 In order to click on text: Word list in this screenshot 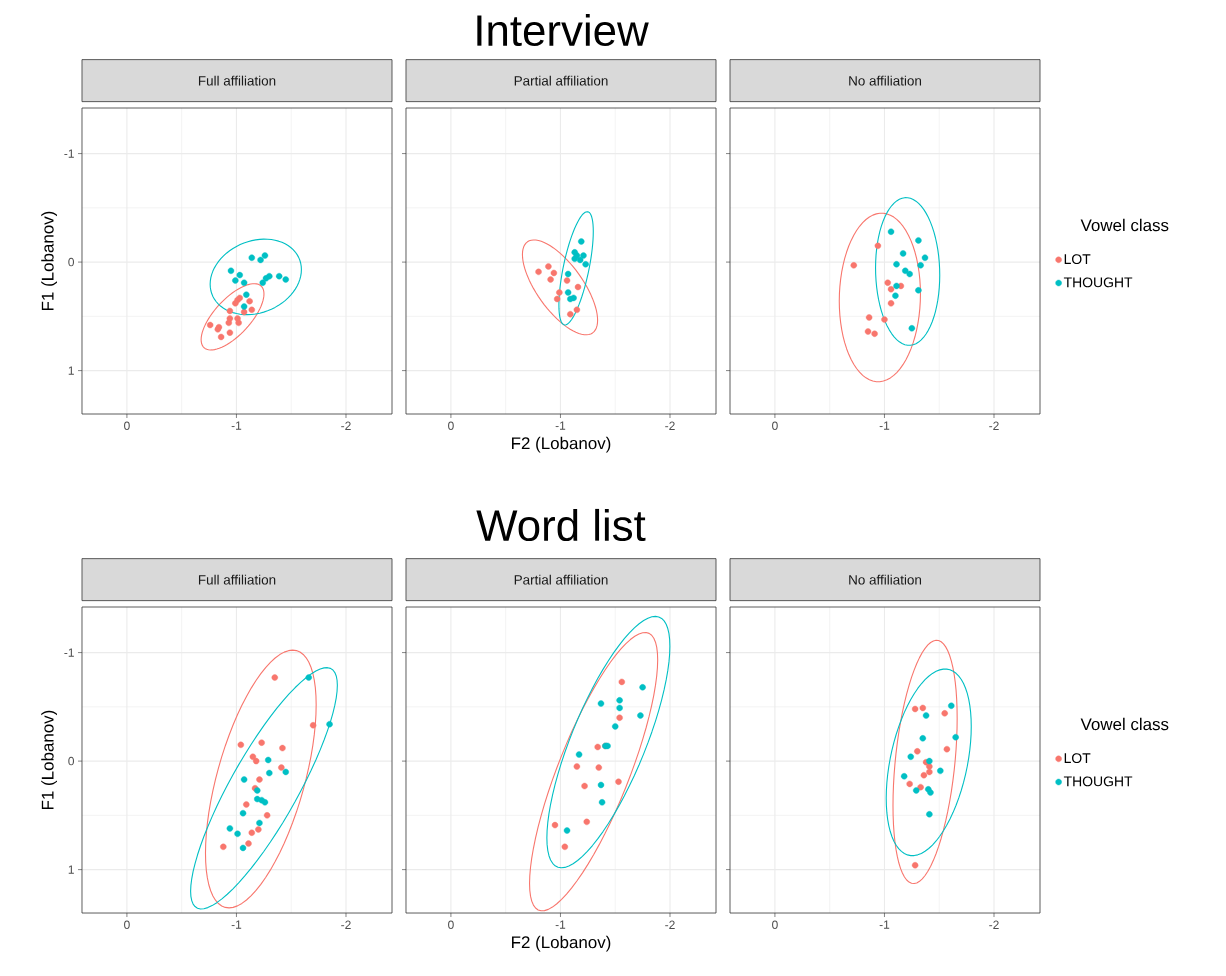, I will do `click(561, 525)`.